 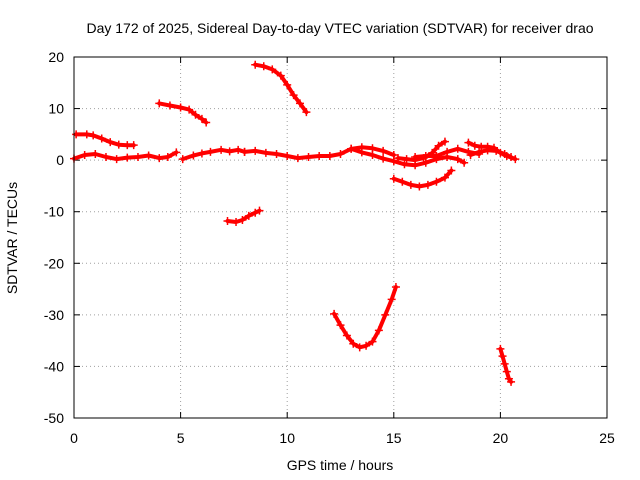 I want to click on x-tick-labels: 0 5 10 15 20 25, so click(x=342, y=438).